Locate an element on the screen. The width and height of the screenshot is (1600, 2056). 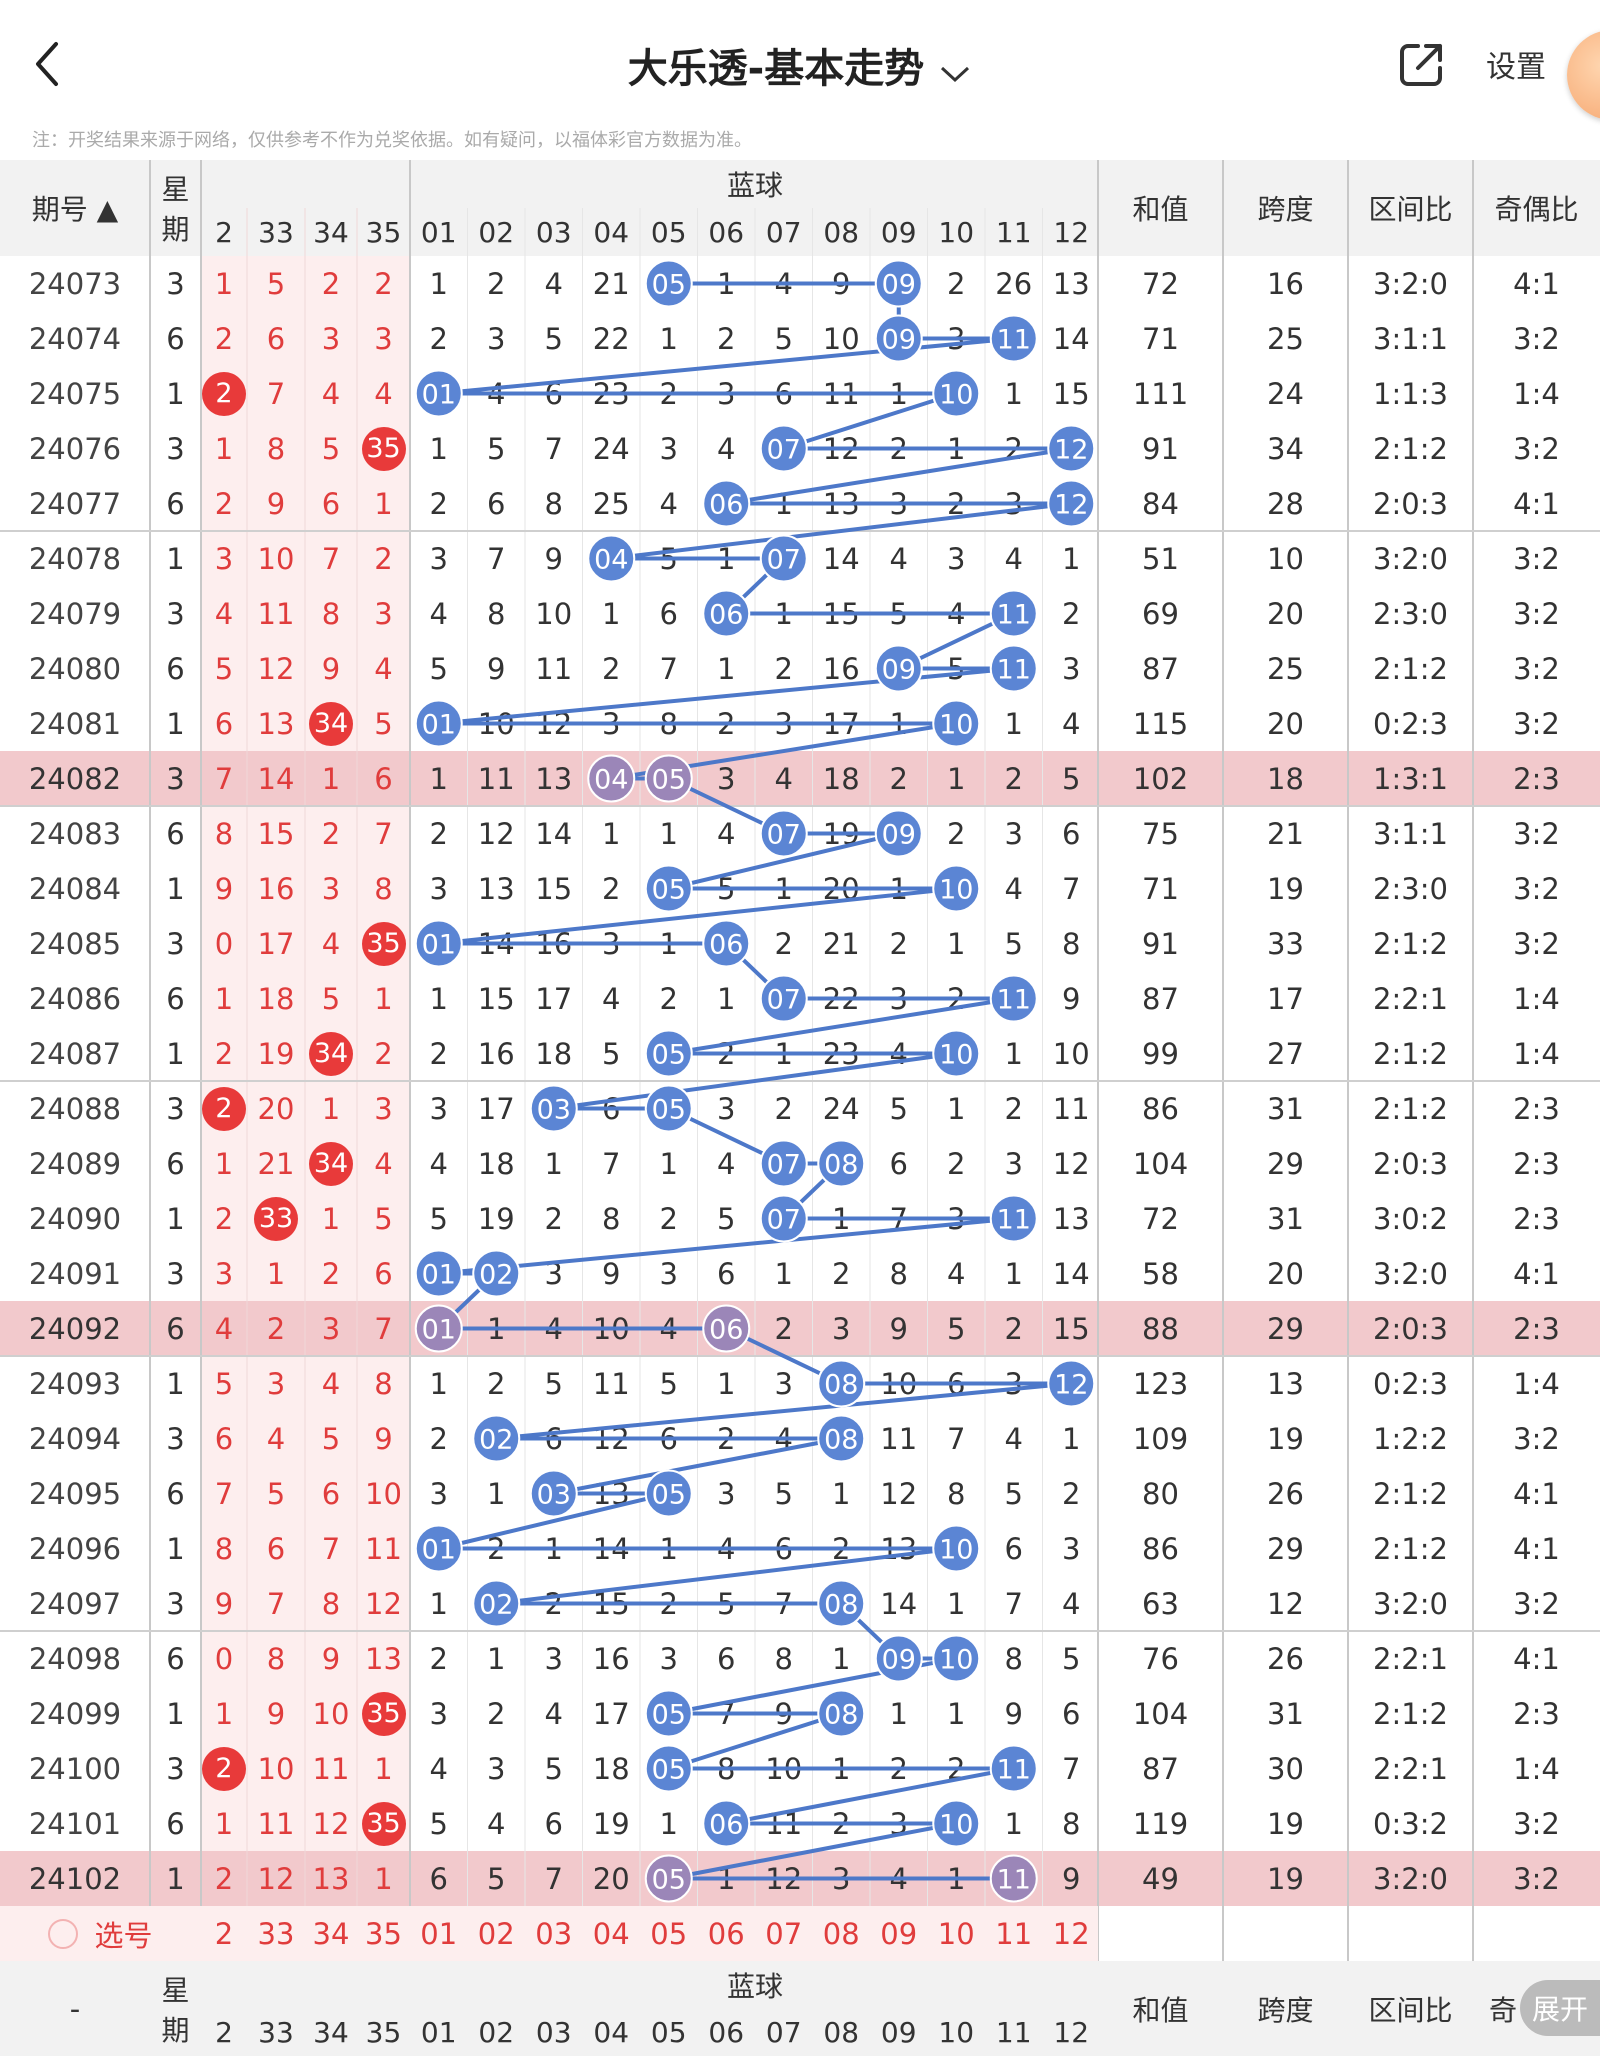
table-row-oddeven: 4:1 is located at coordinates (1536, 1658).